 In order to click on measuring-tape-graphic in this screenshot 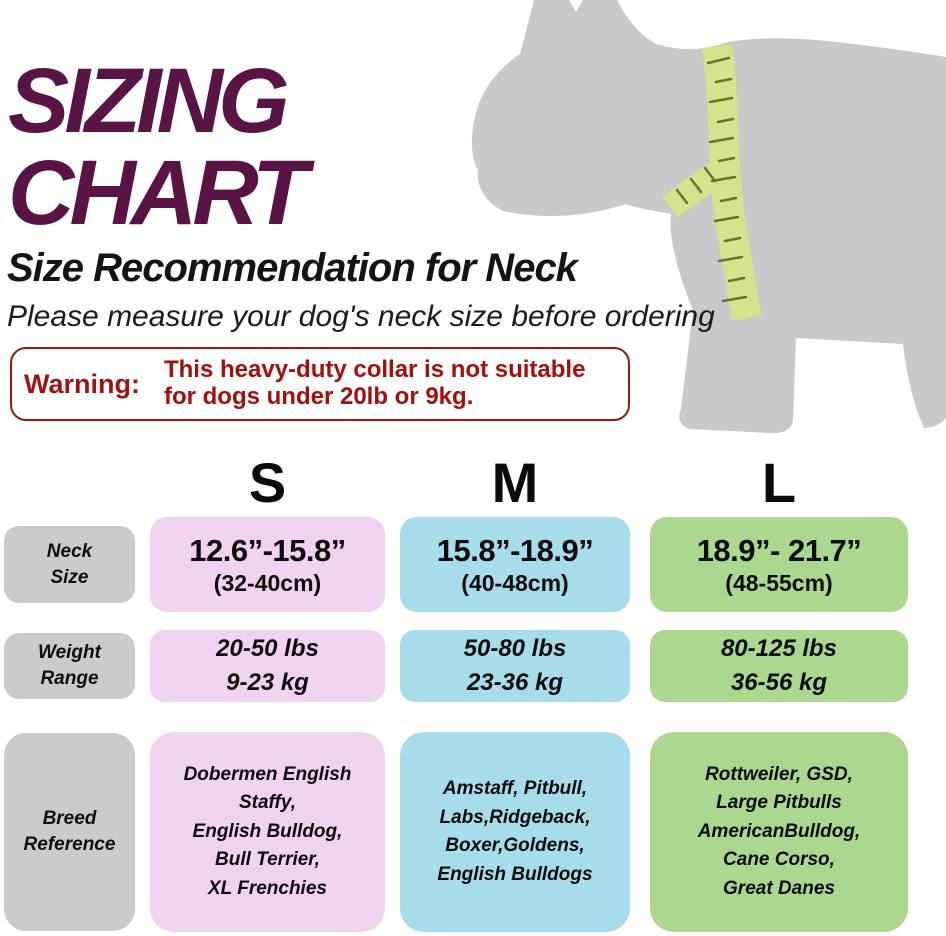, I will do `click(712, 182)`.